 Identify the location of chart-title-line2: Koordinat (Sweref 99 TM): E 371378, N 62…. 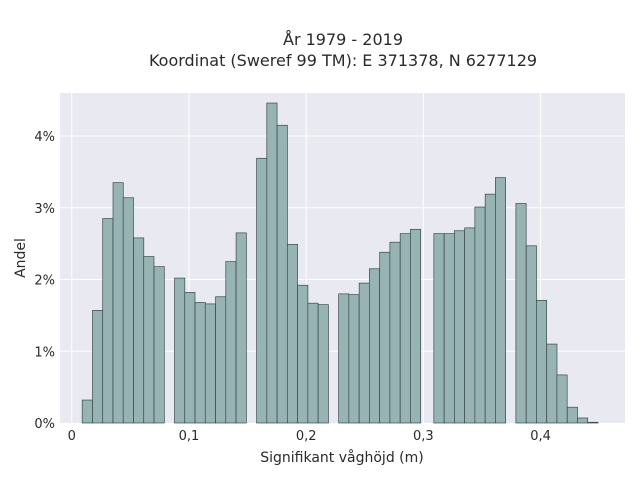
(343, 60).